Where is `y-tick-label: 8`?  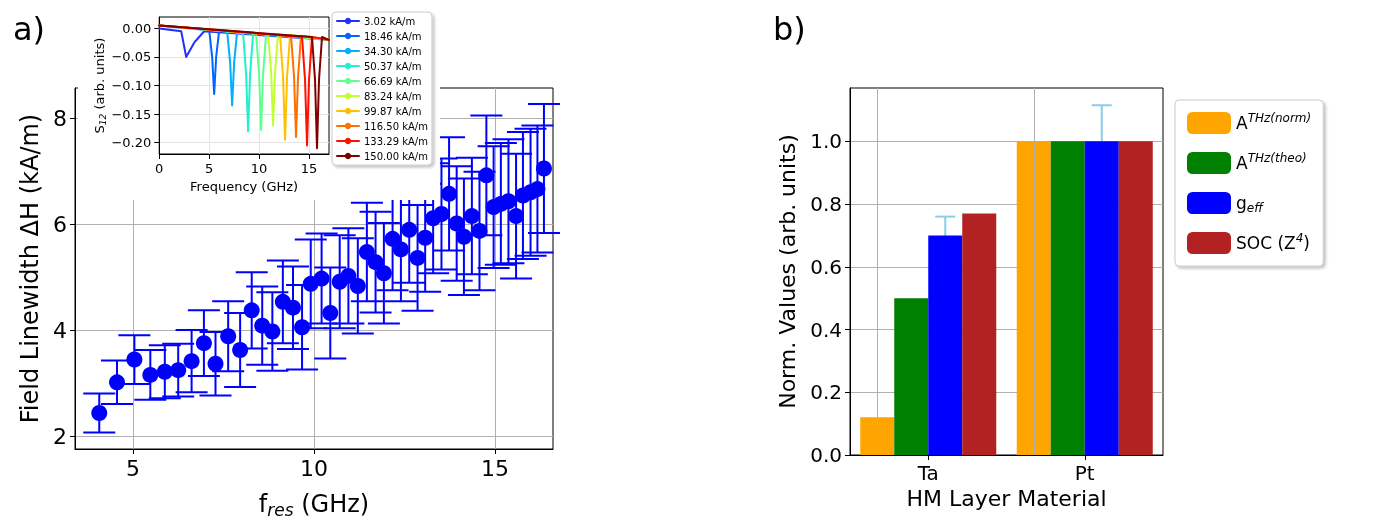
y-tick-label: 8 is located at coordinates (60, 119).